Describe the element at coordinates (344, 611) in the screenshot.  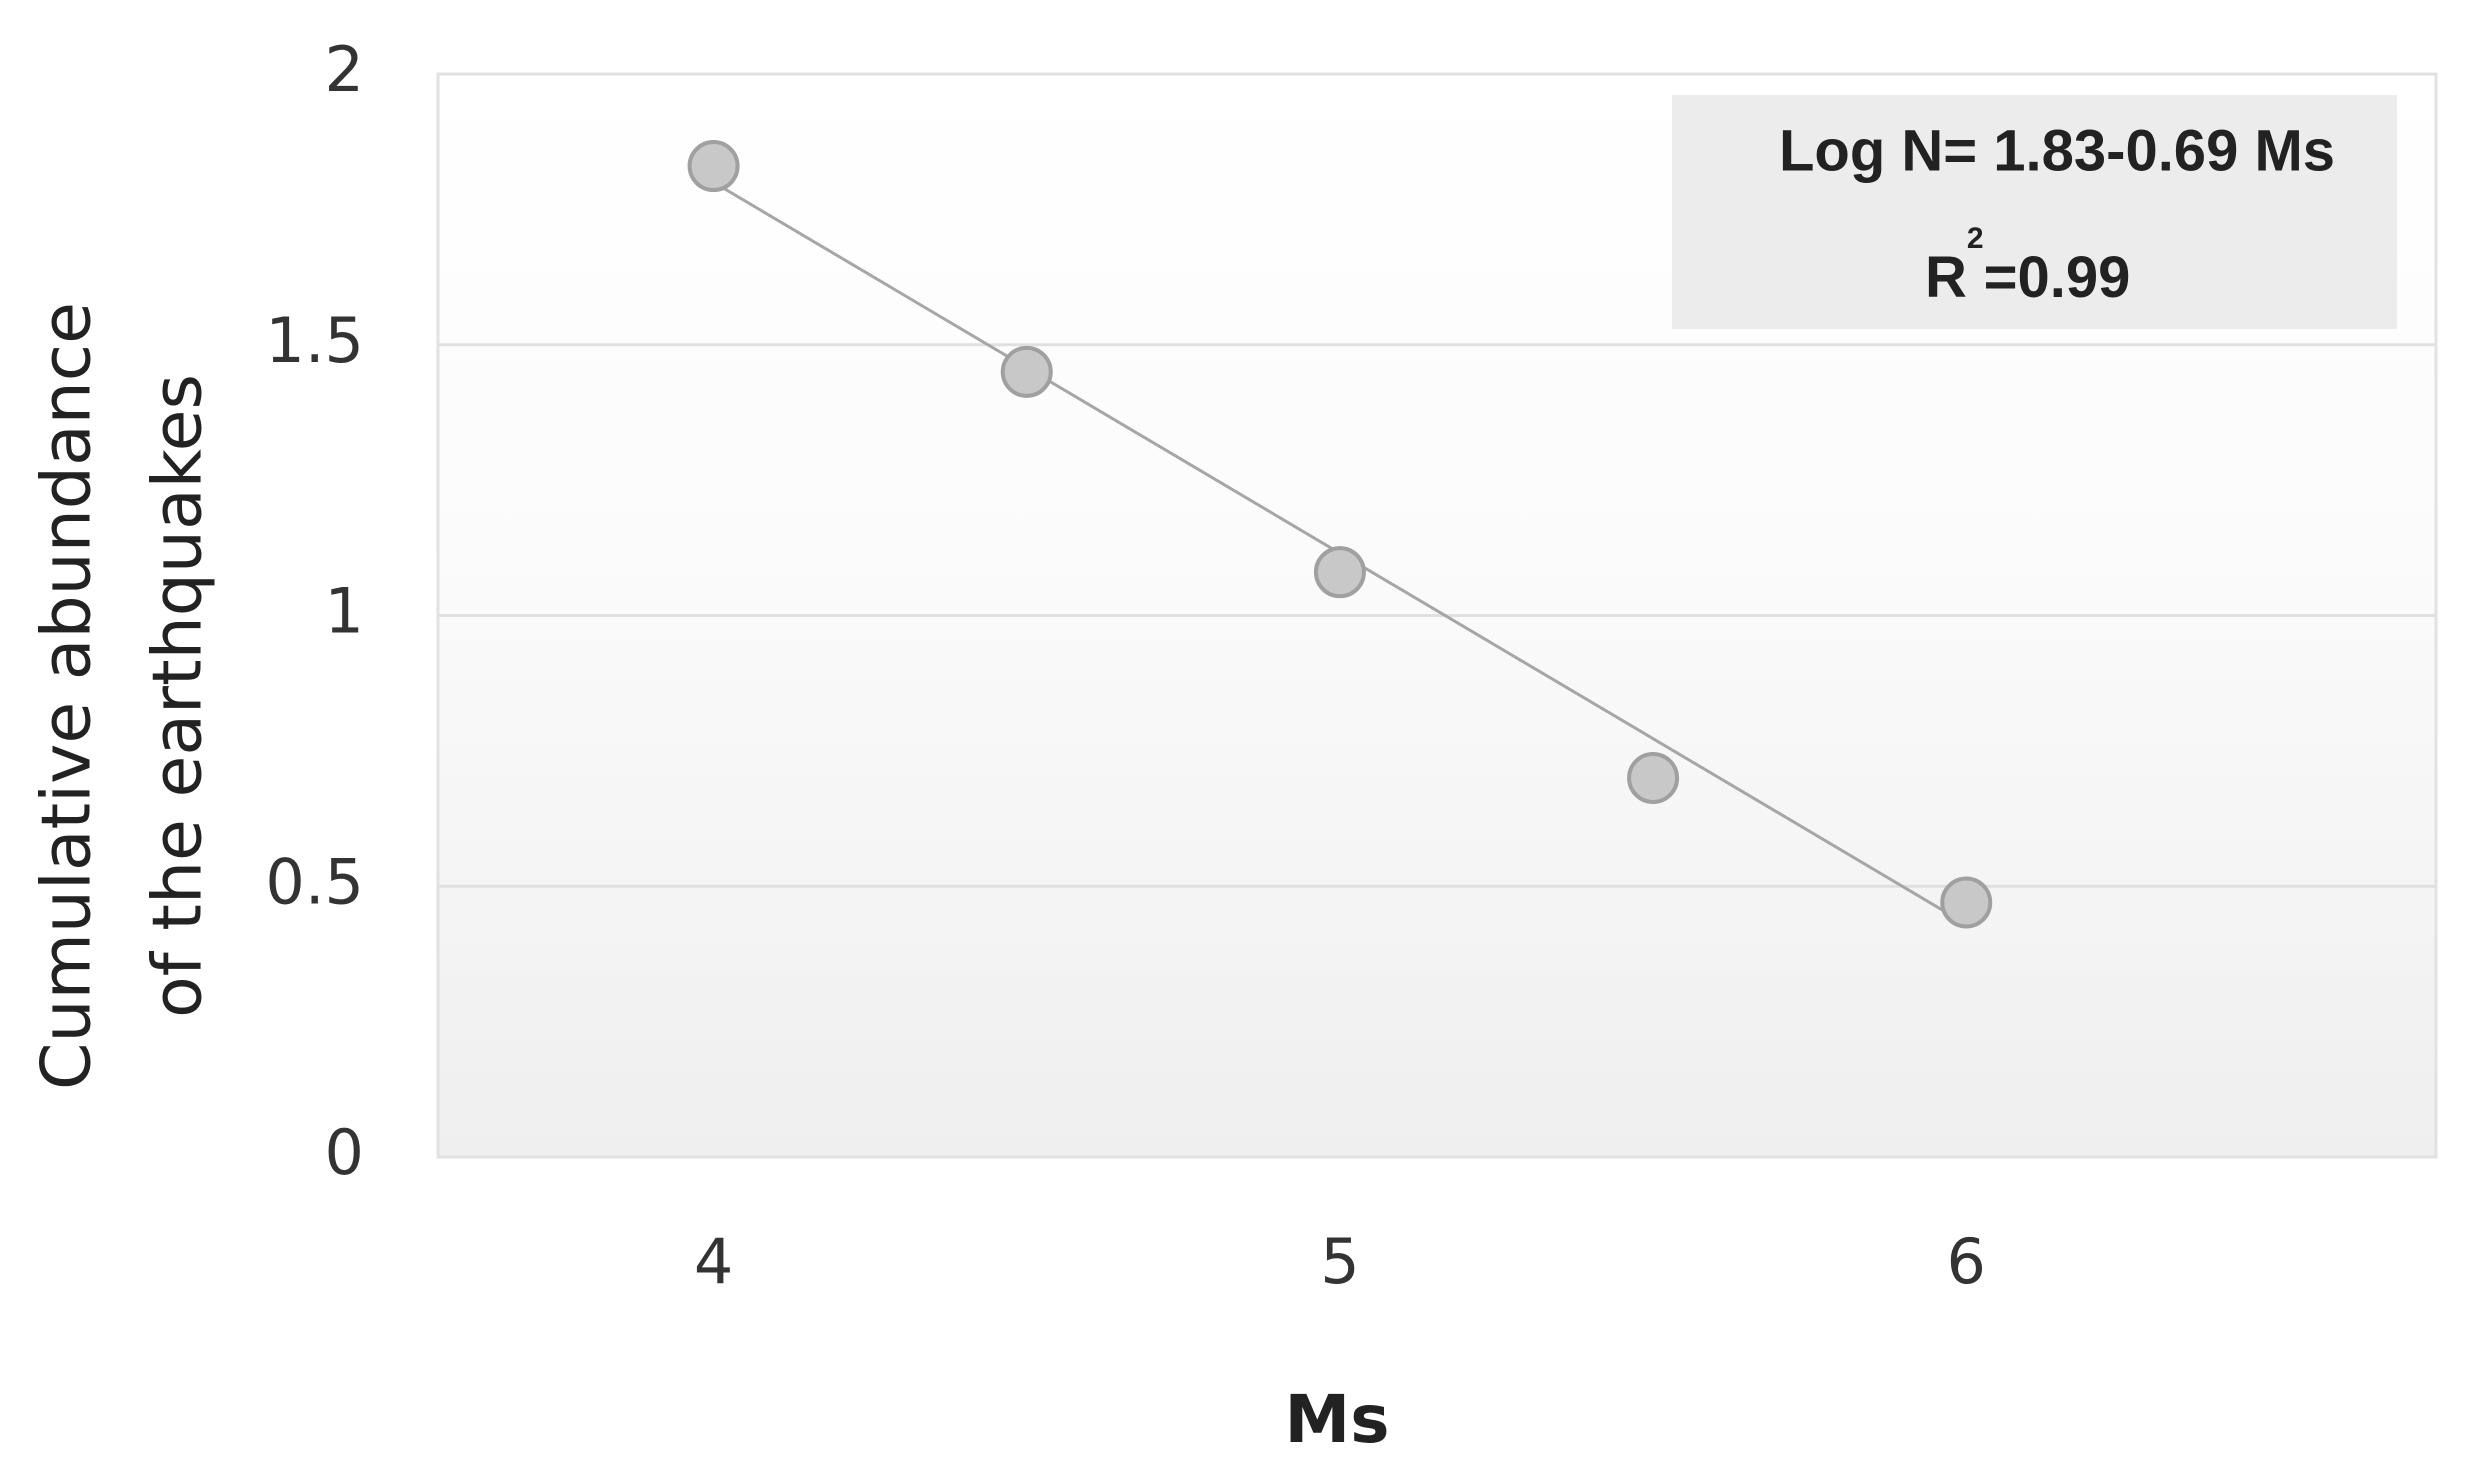
I see `y-tick-label: 1` at that location.